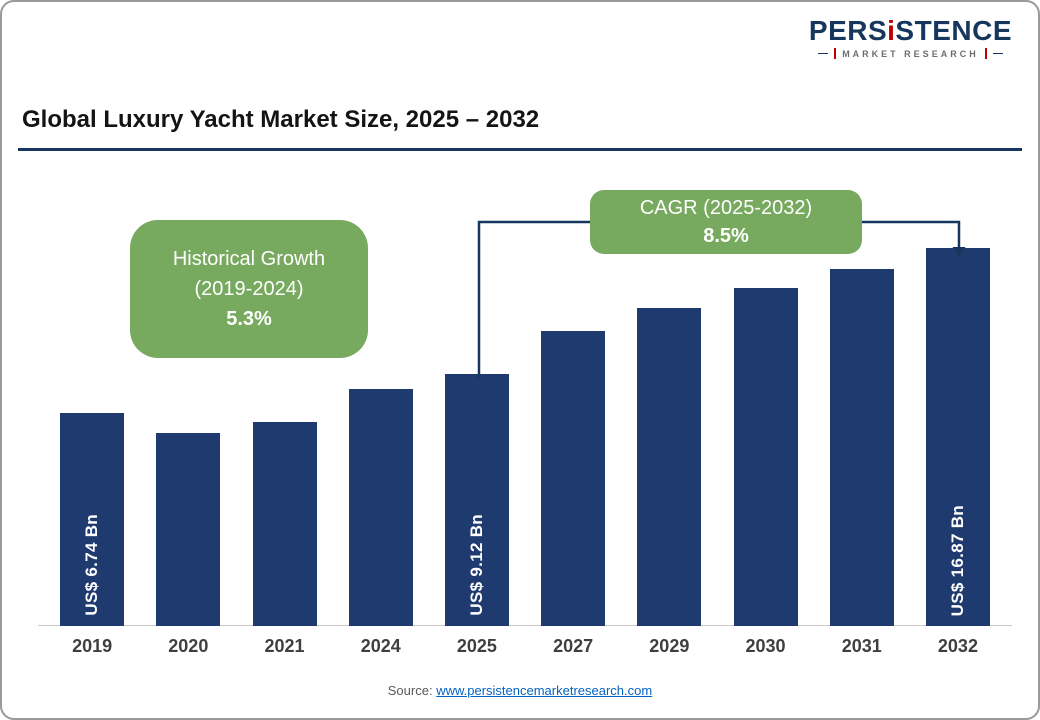  Describe the element at coordinates (284, 524) in the screenshot. I see `bar-2021` at that location.